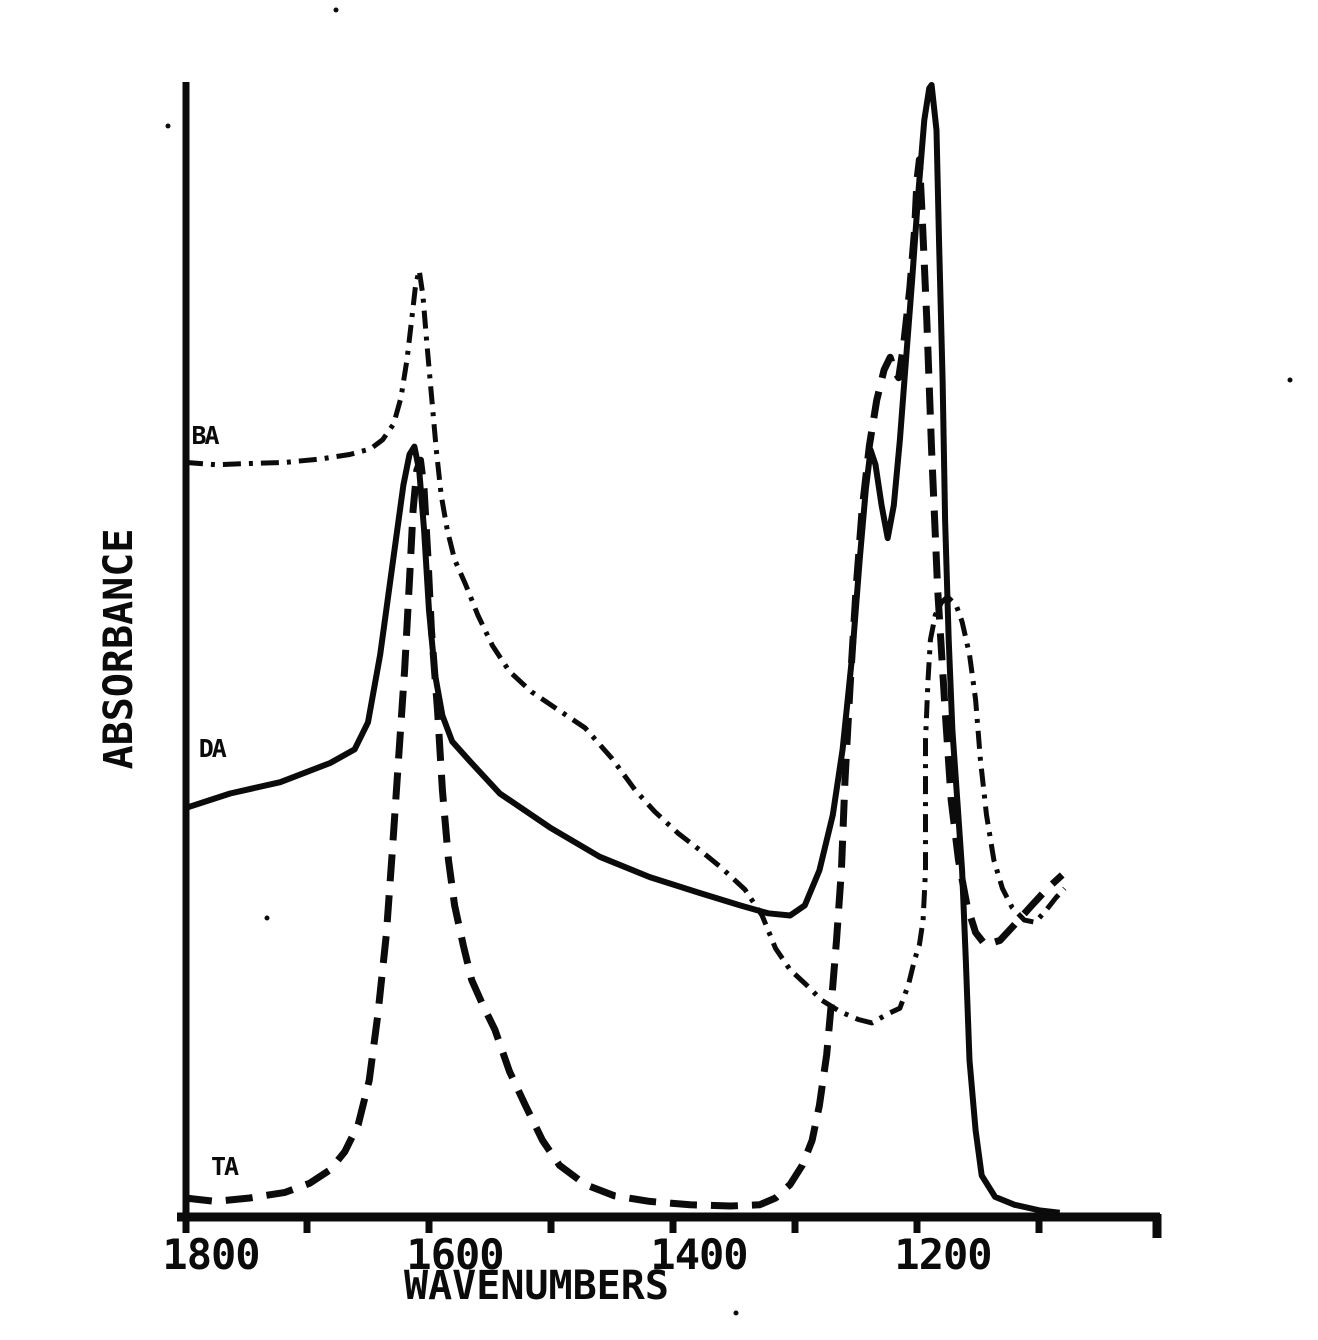 This screenshot has width=1318, height=1340. I want to click on curve-label-ta: TA, so click(225, 1166).